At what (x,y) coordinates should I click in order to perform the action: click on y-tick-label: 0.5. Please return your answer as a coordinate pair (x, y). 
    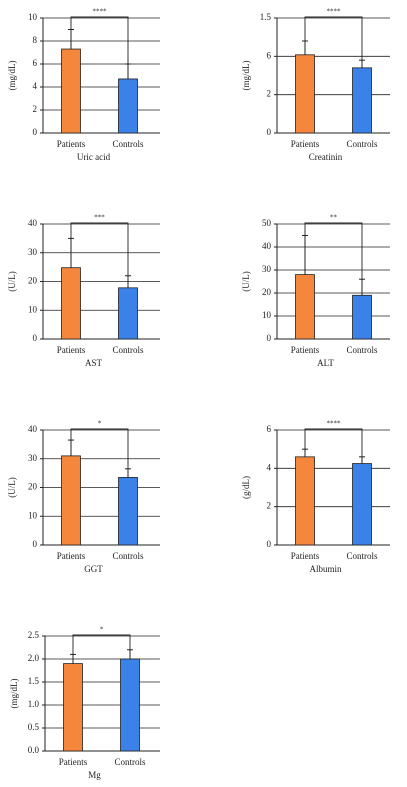
    Looking at the image, I should click on (34, 727).